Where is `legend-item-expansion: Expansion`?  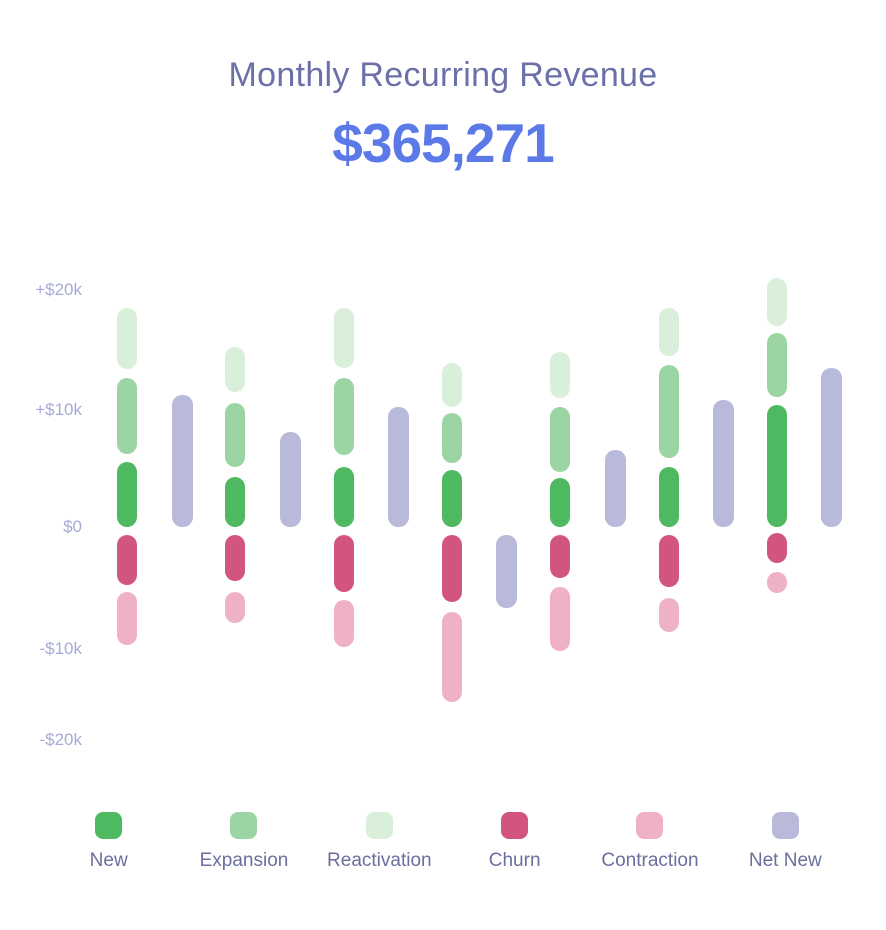 legend-item-expansion: Expansion is located at coordinates (243, 842).